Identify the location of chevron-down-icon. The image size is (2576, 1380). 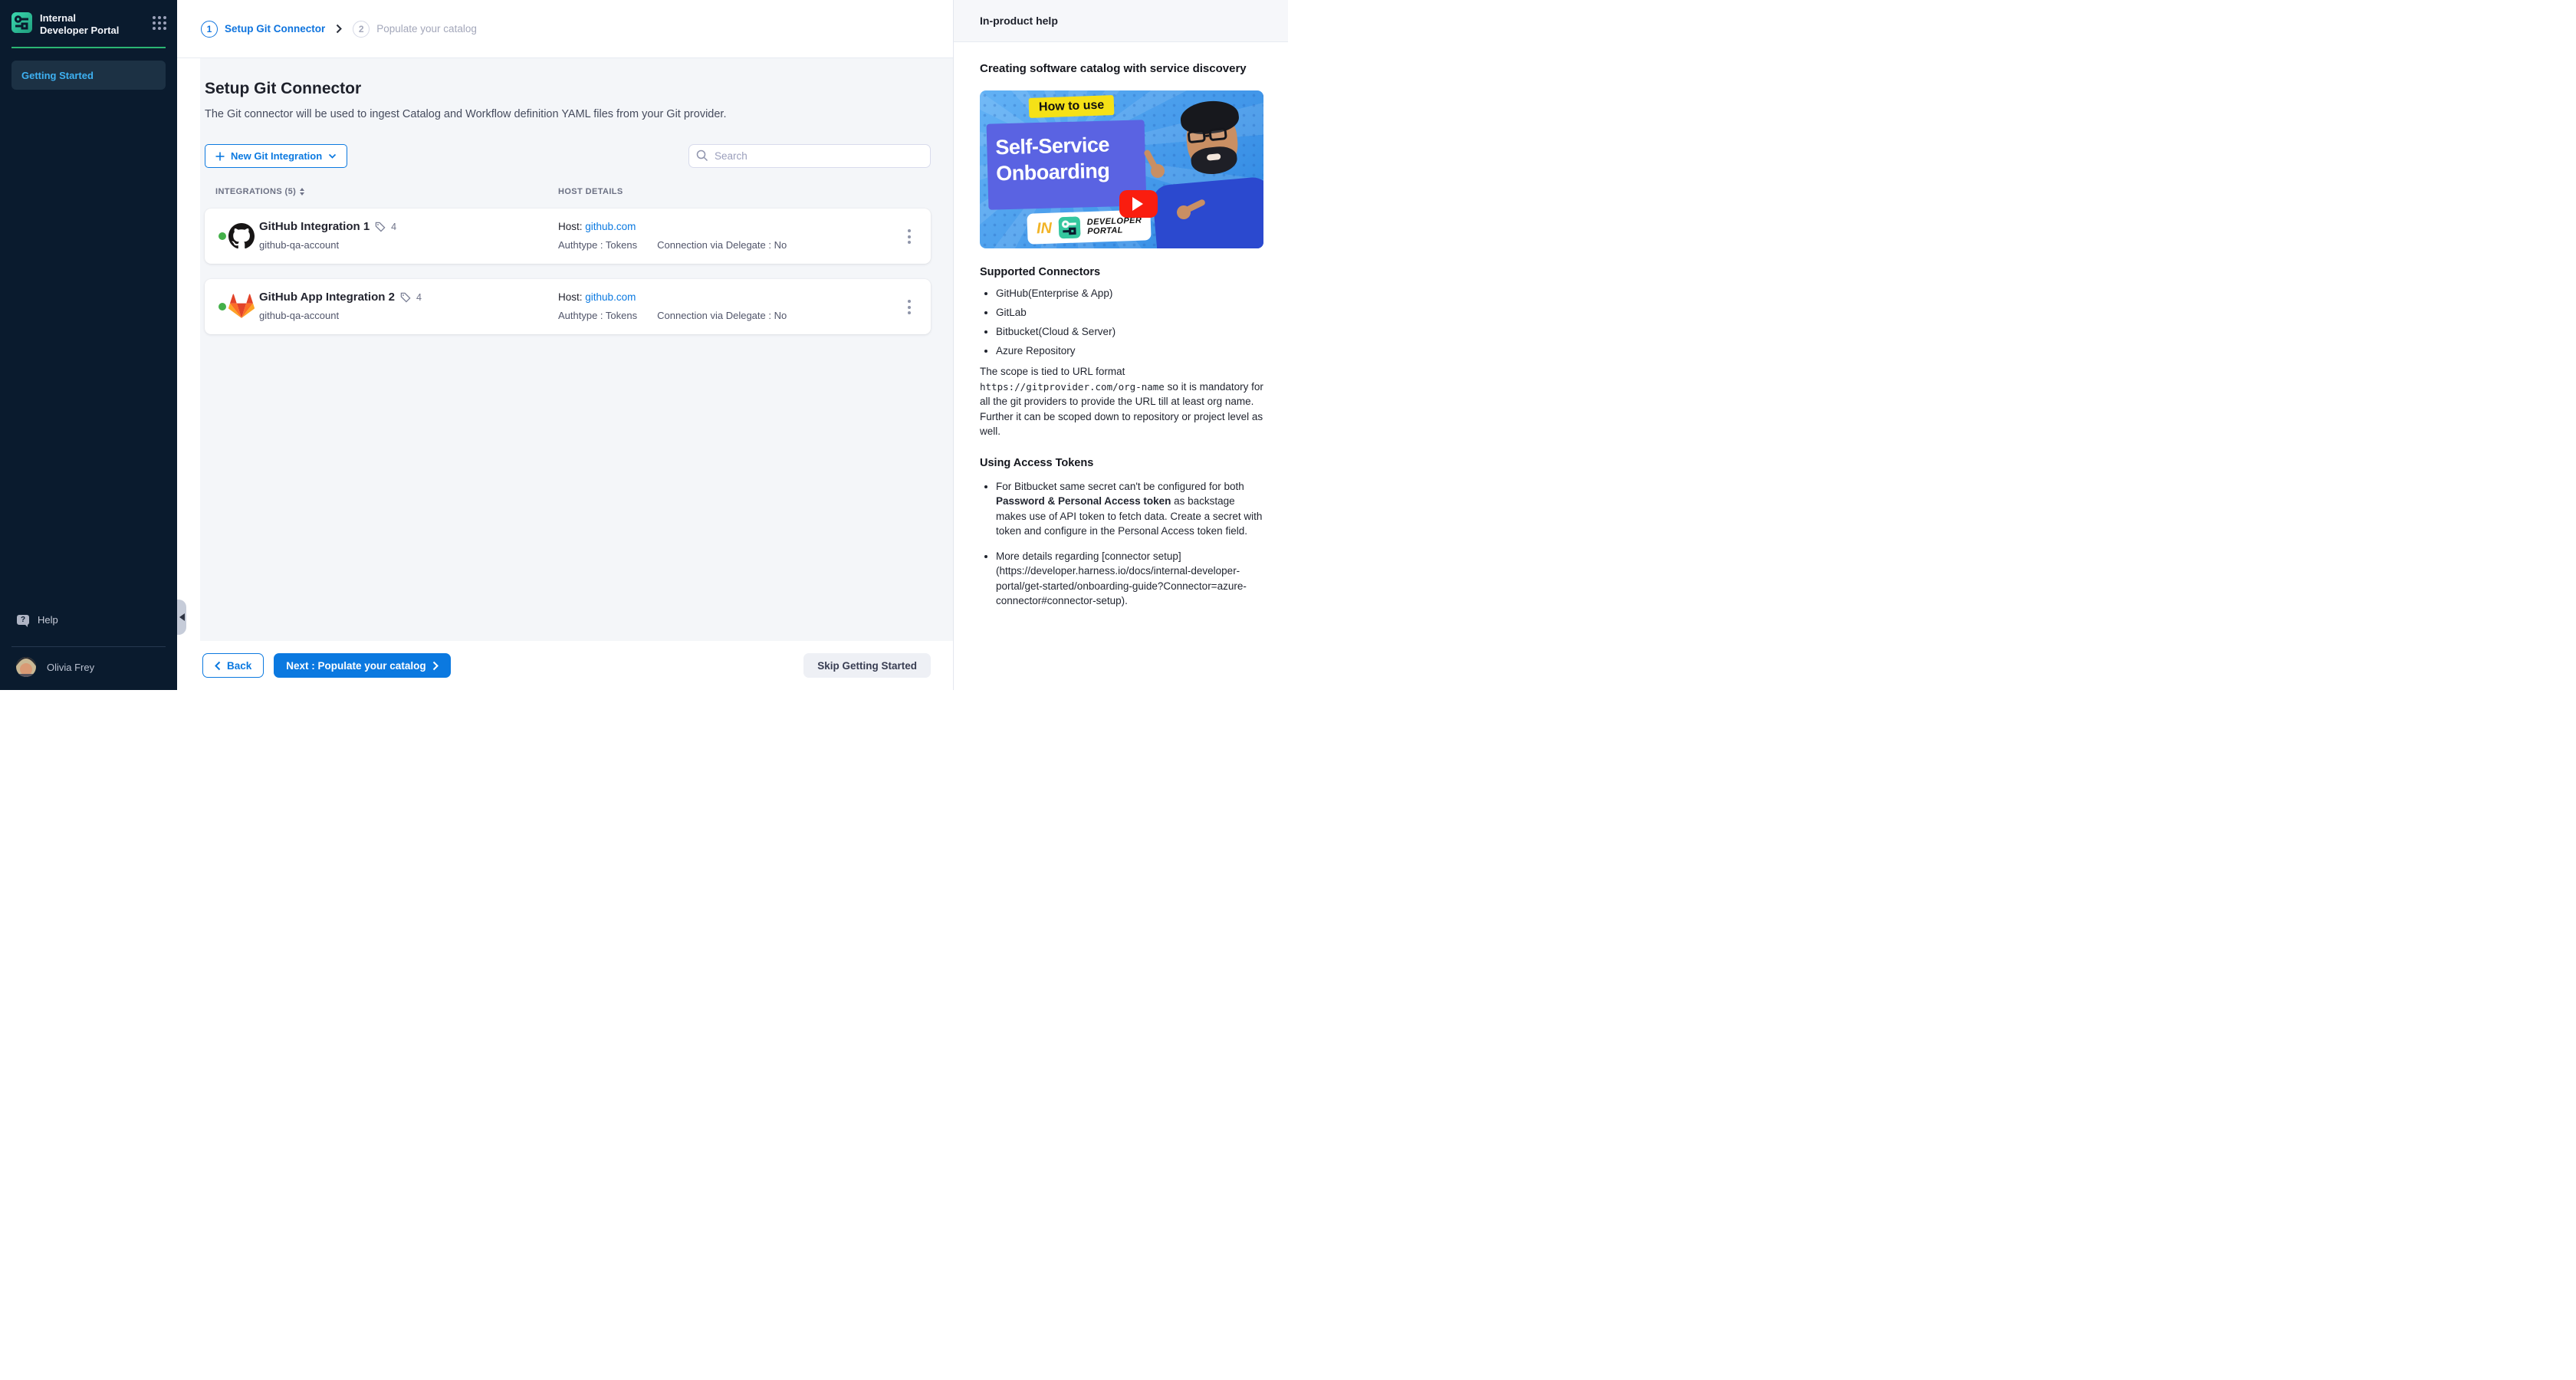
(333, 156).